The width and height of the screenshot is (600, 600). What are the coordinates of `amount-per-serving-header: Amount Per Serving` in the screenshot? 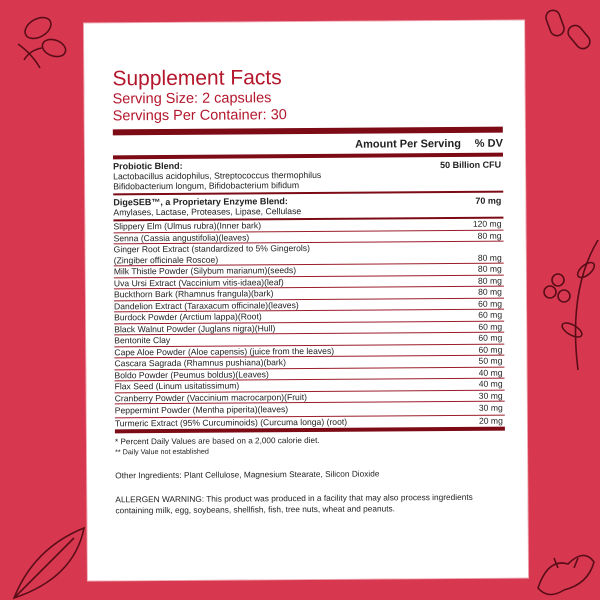 It's located at (408, 144).